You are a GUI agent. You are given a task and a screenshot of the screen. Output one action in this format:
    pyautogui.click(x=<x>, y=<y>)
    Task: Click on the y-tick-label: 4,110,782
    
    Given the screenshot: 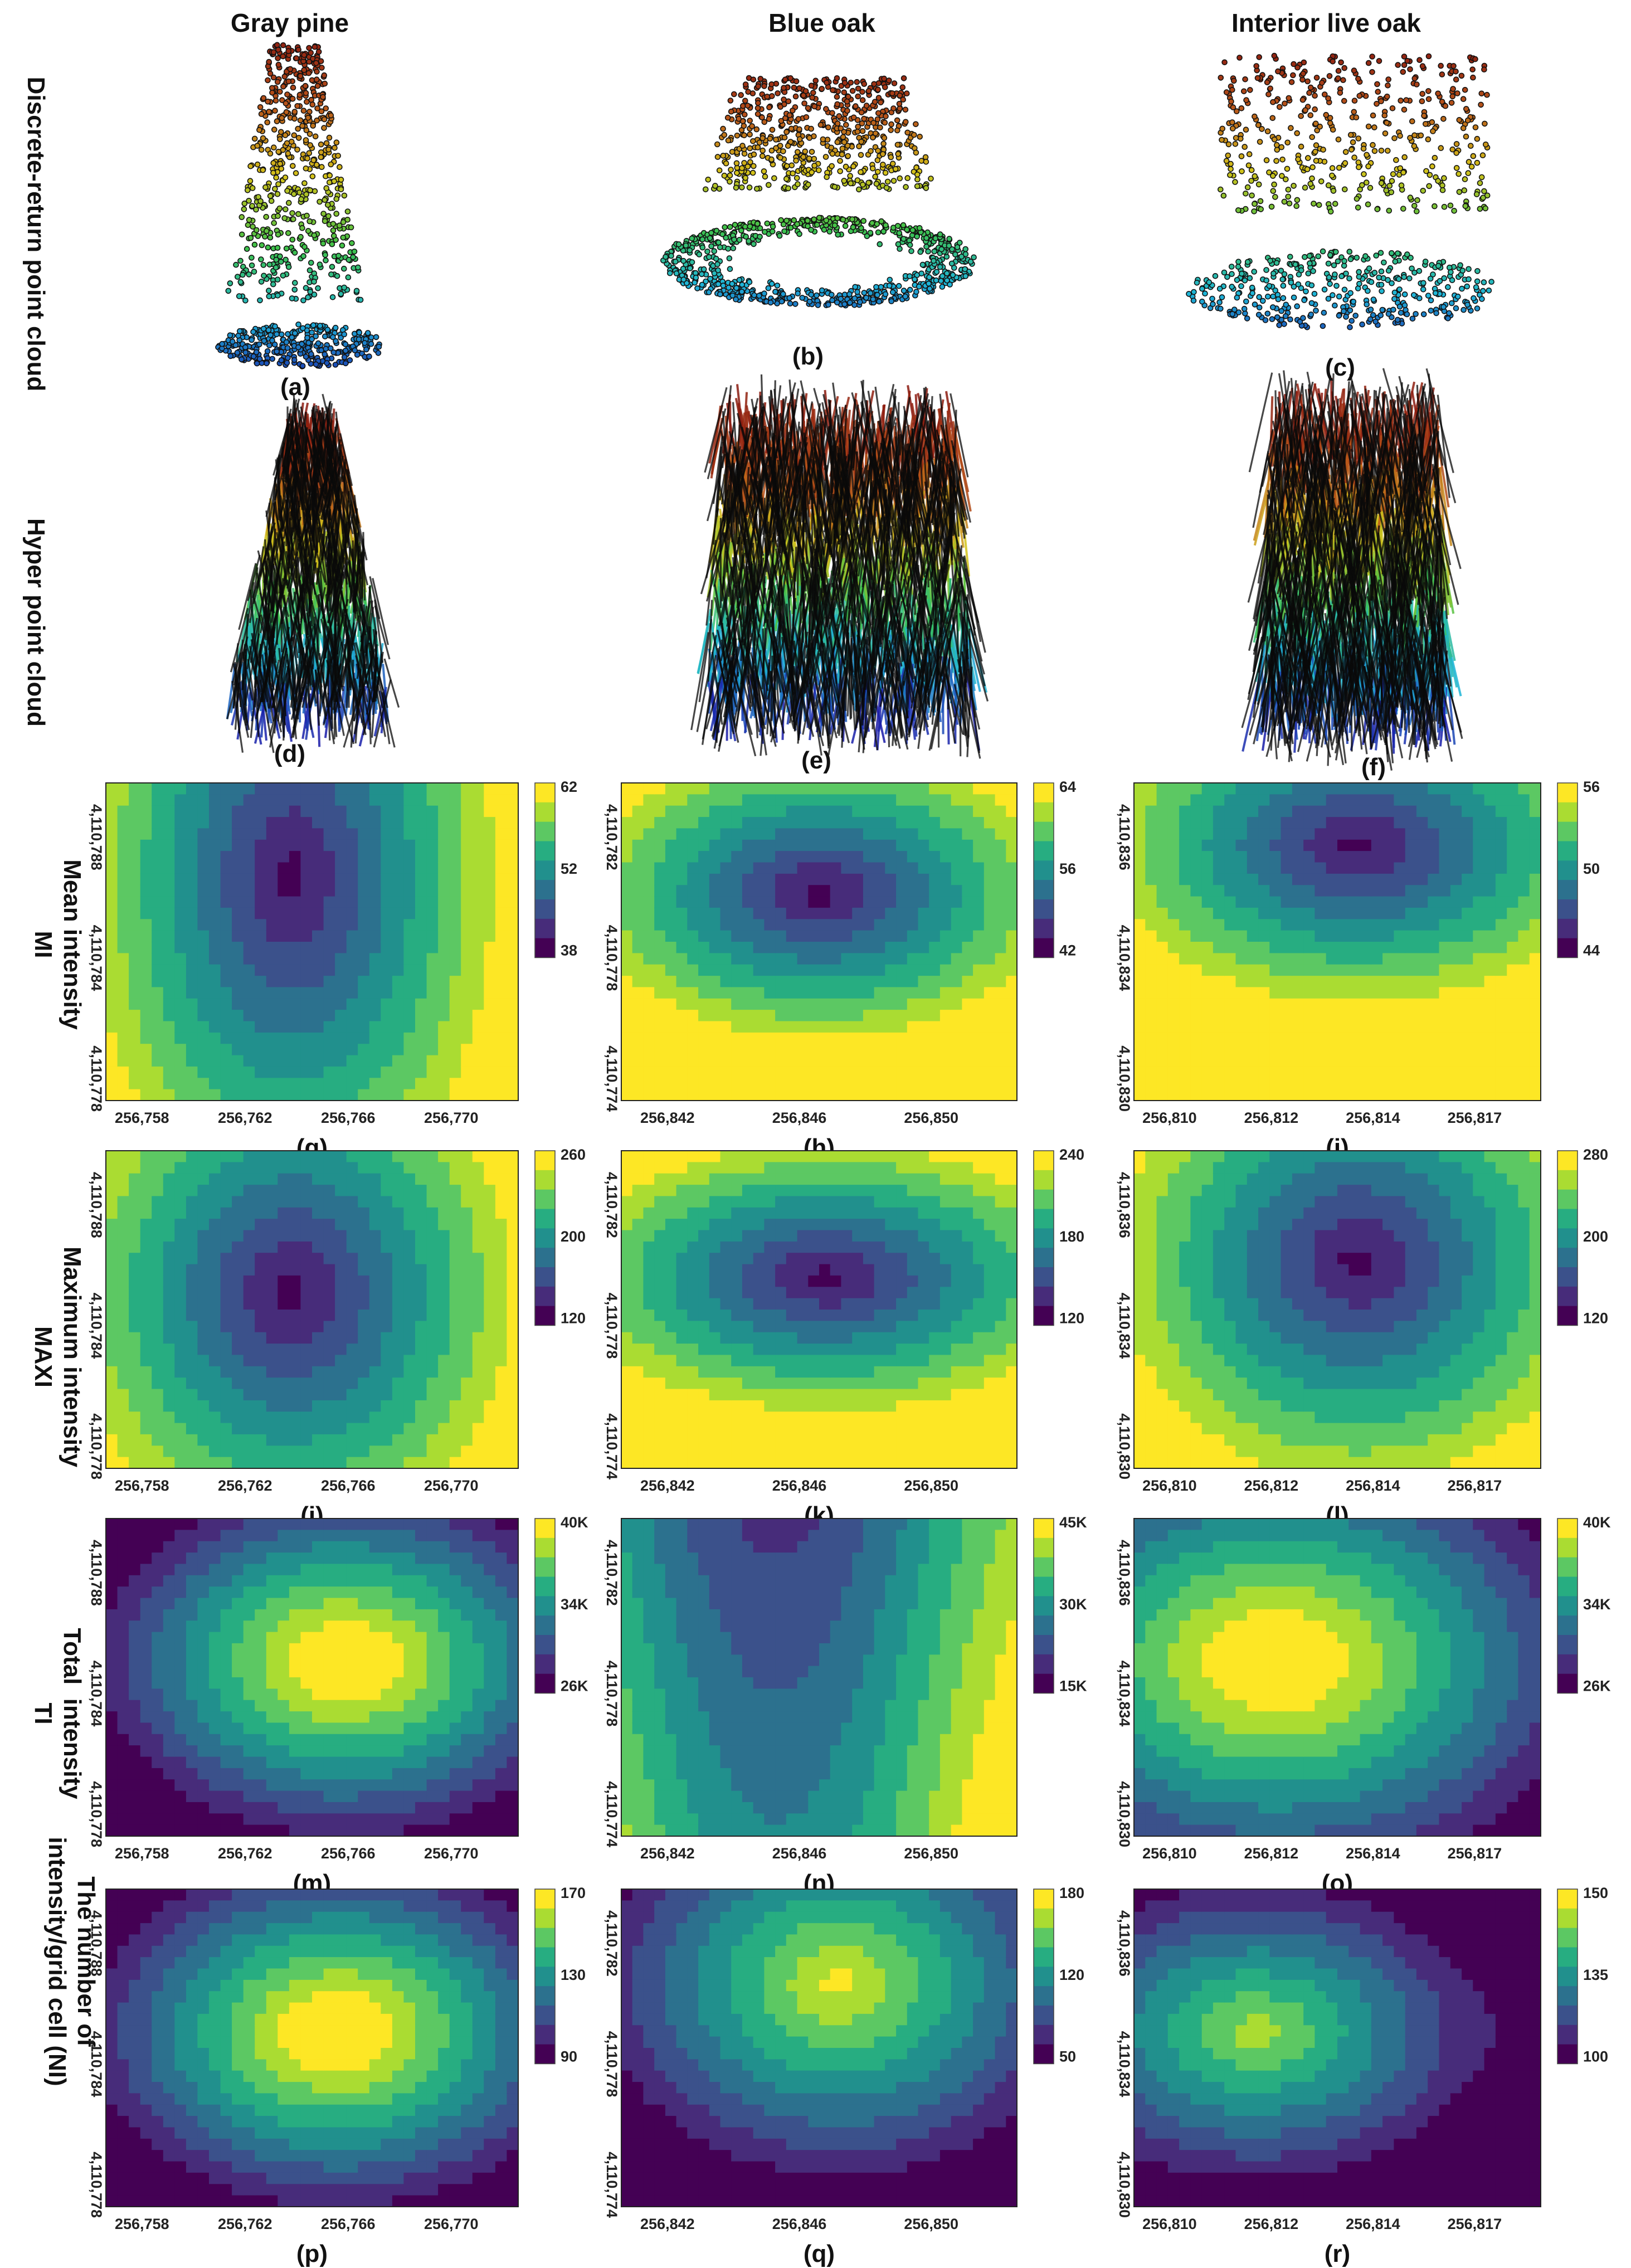 What is the action you would take?
    pyautogui.click(x=611, y=1205)
    